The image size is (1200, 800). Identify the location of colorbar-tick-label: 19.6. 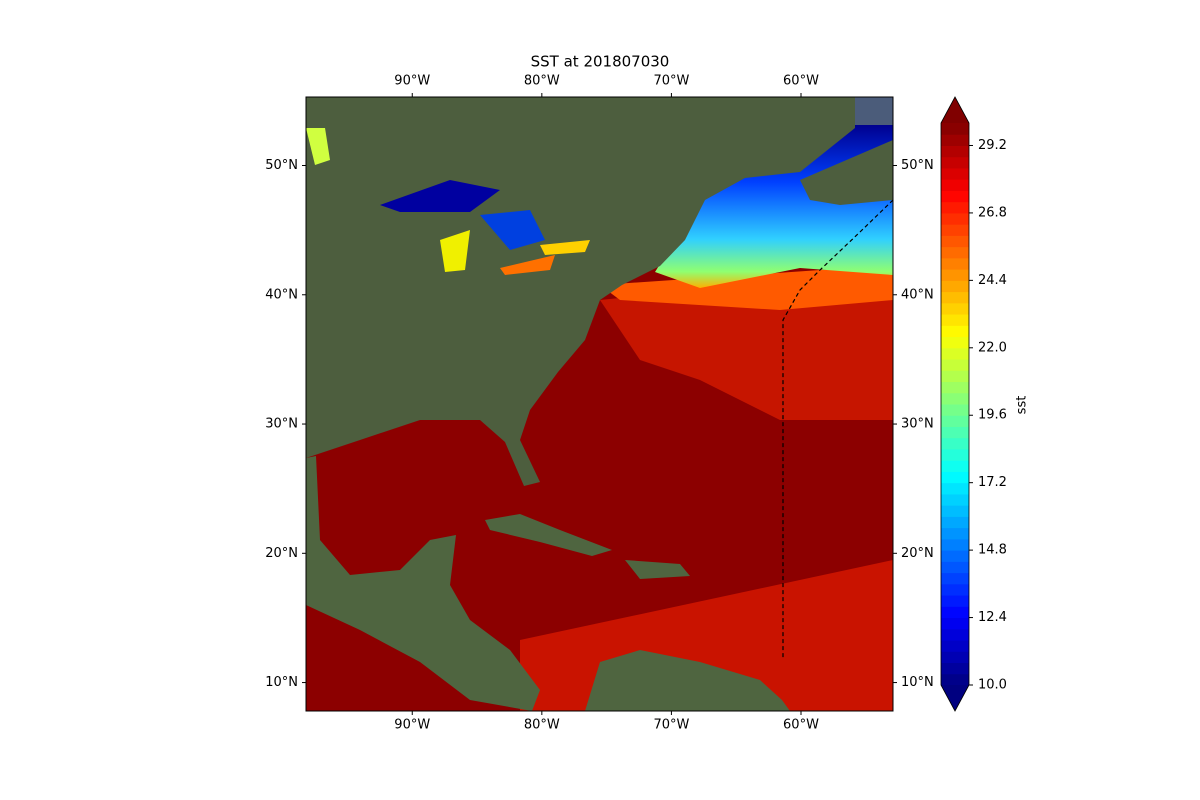
(992, 415).